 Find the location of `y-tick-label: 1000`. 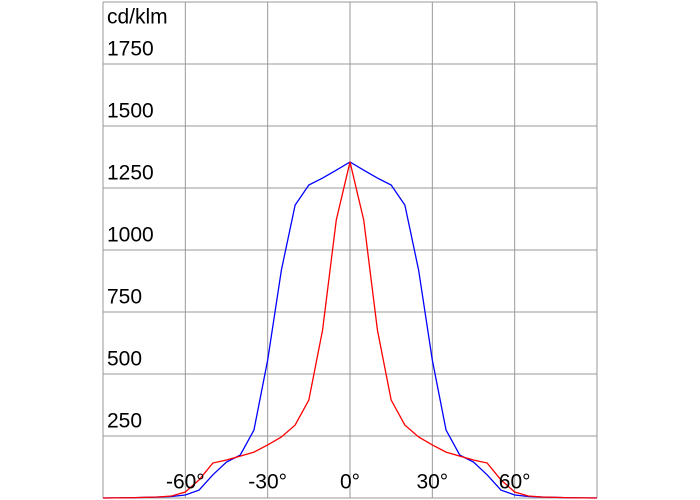

y-tick-label: 1000 is located at coordinates (130, 235).